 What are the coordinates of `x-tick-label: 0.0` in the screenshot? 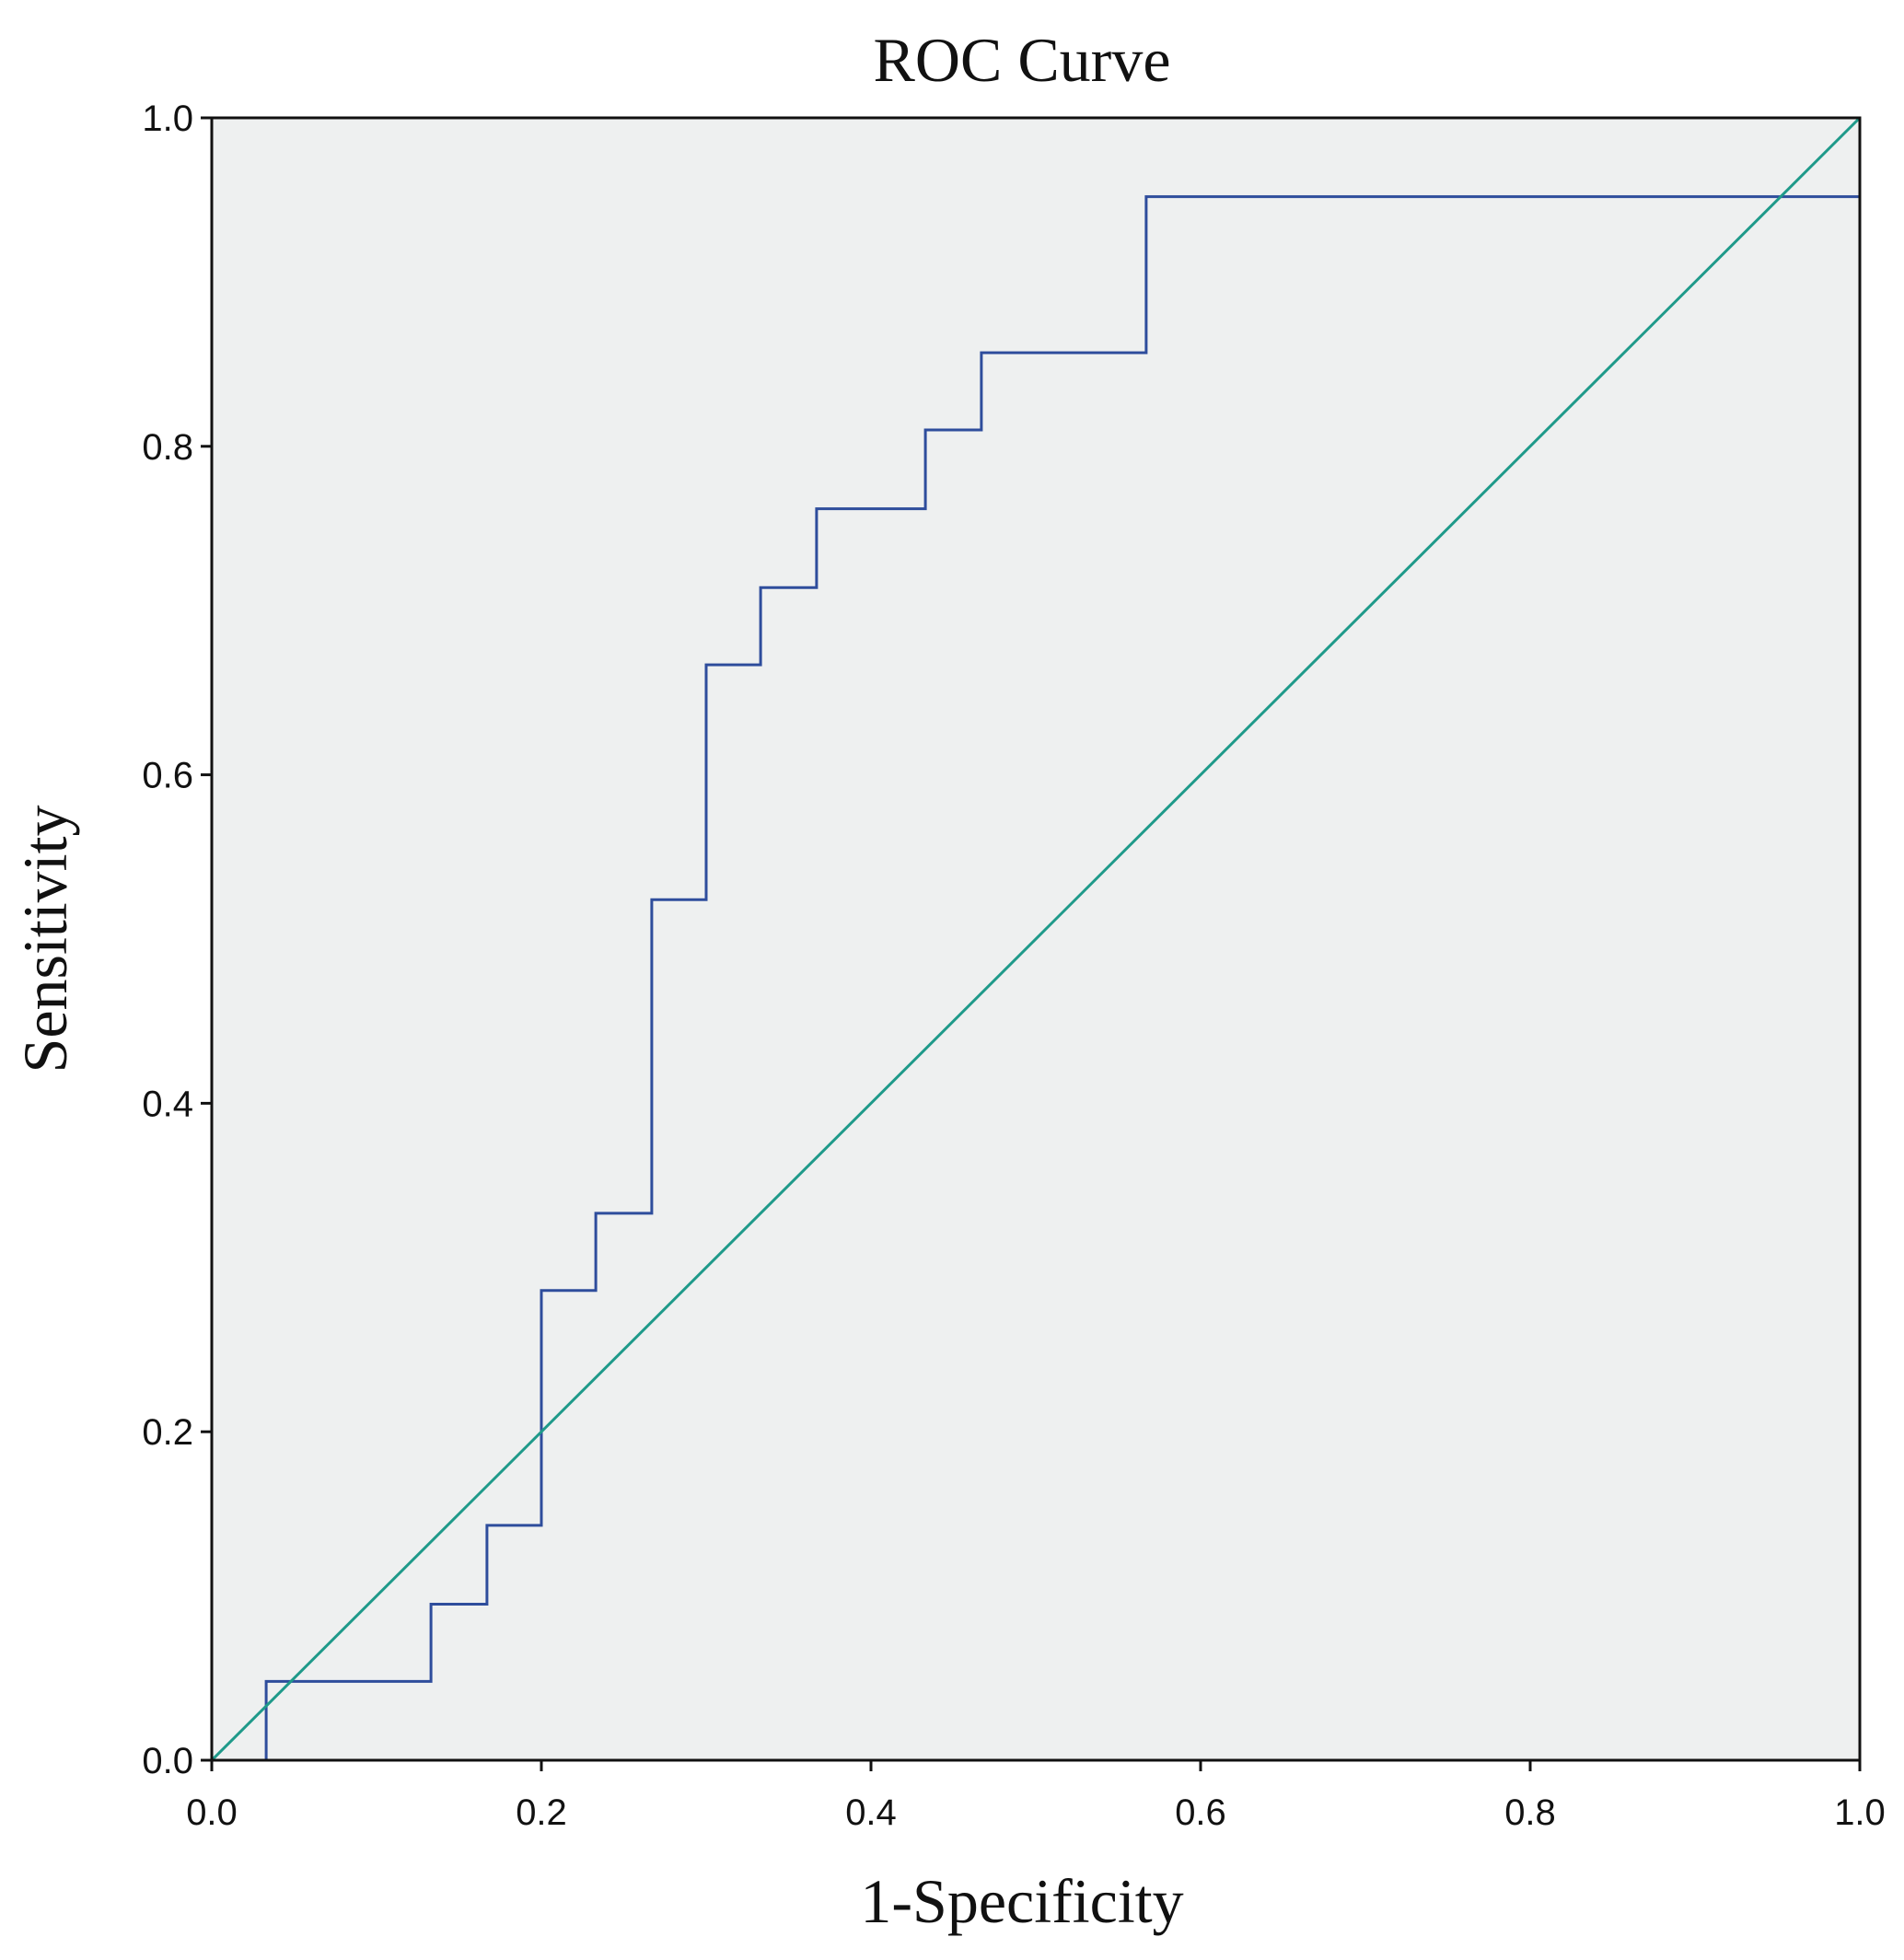 It's located at (212, 1812).